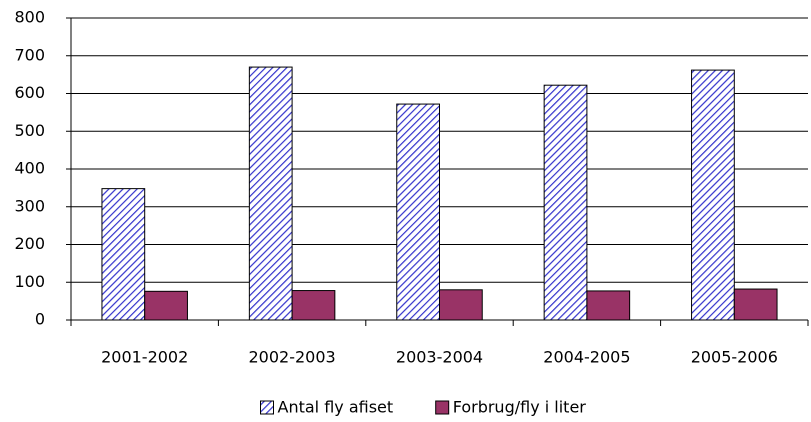 The width and height of the screenshot is (811, 422). Describe the element at coordinates (586, 357) in the screenshot. I see `x-tick-label: 2004-2005` at that location.